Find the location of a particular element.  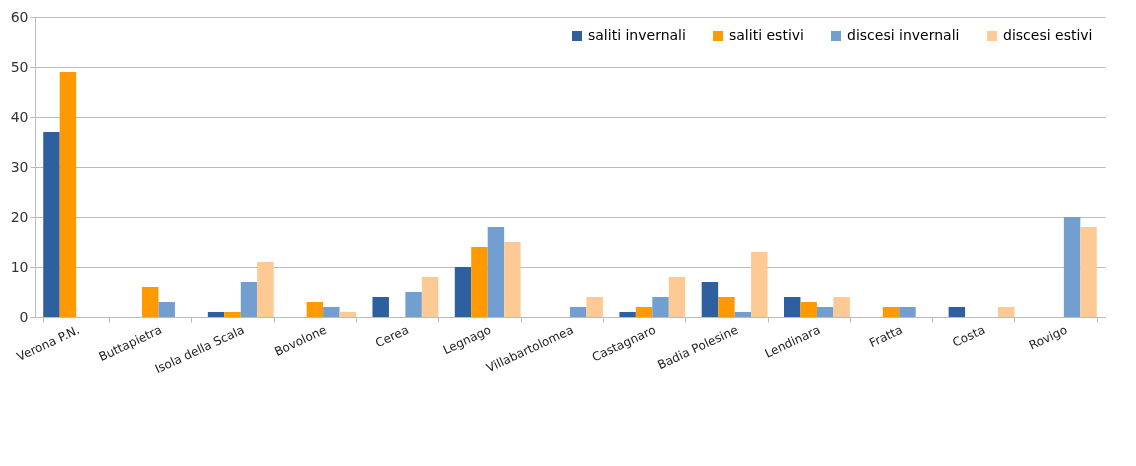

y-tick-label: 0 is located at coordinates (24, 316).